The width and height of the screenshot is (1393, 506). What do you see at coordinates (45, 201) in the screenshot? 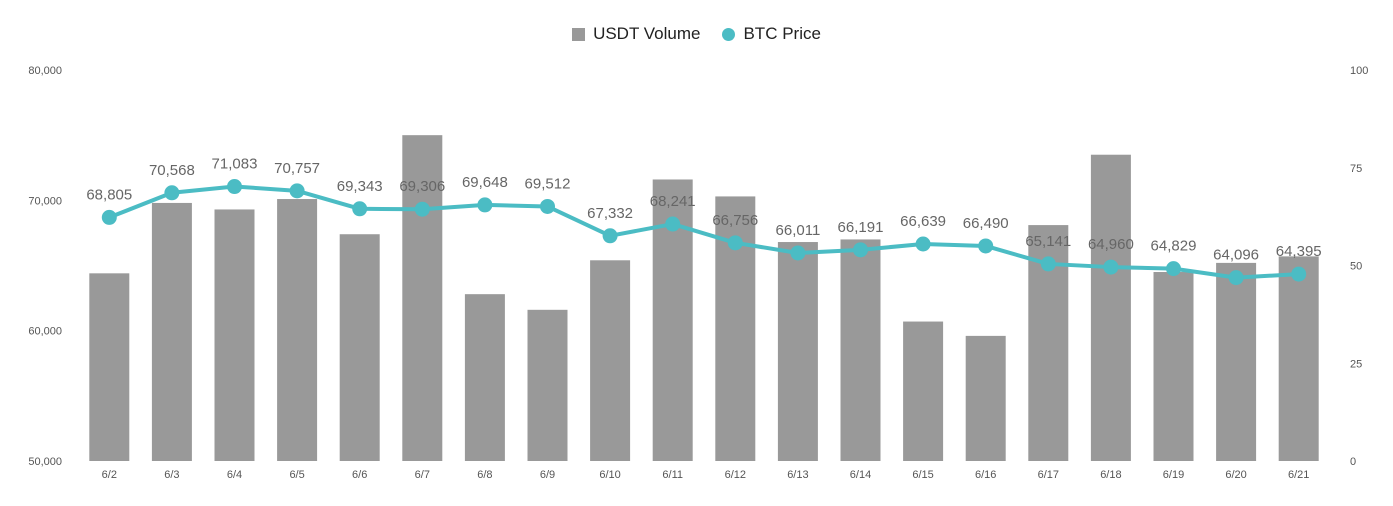
I see `y-left-tick-label: 70,000` at bounding box center [45, 201].